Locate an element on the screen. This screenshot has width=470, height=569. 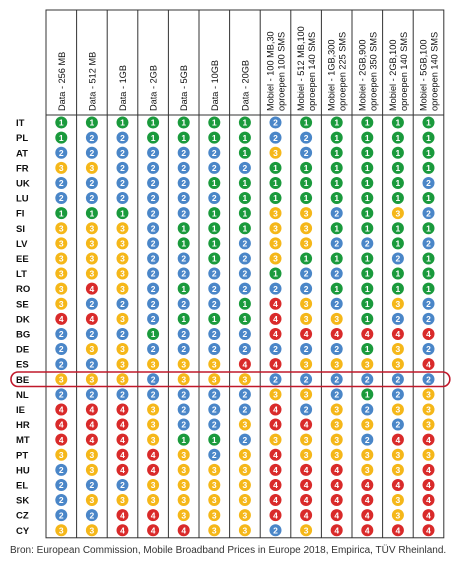
column-header-label: Data - 256 MB is located at coordinates (62, 81).